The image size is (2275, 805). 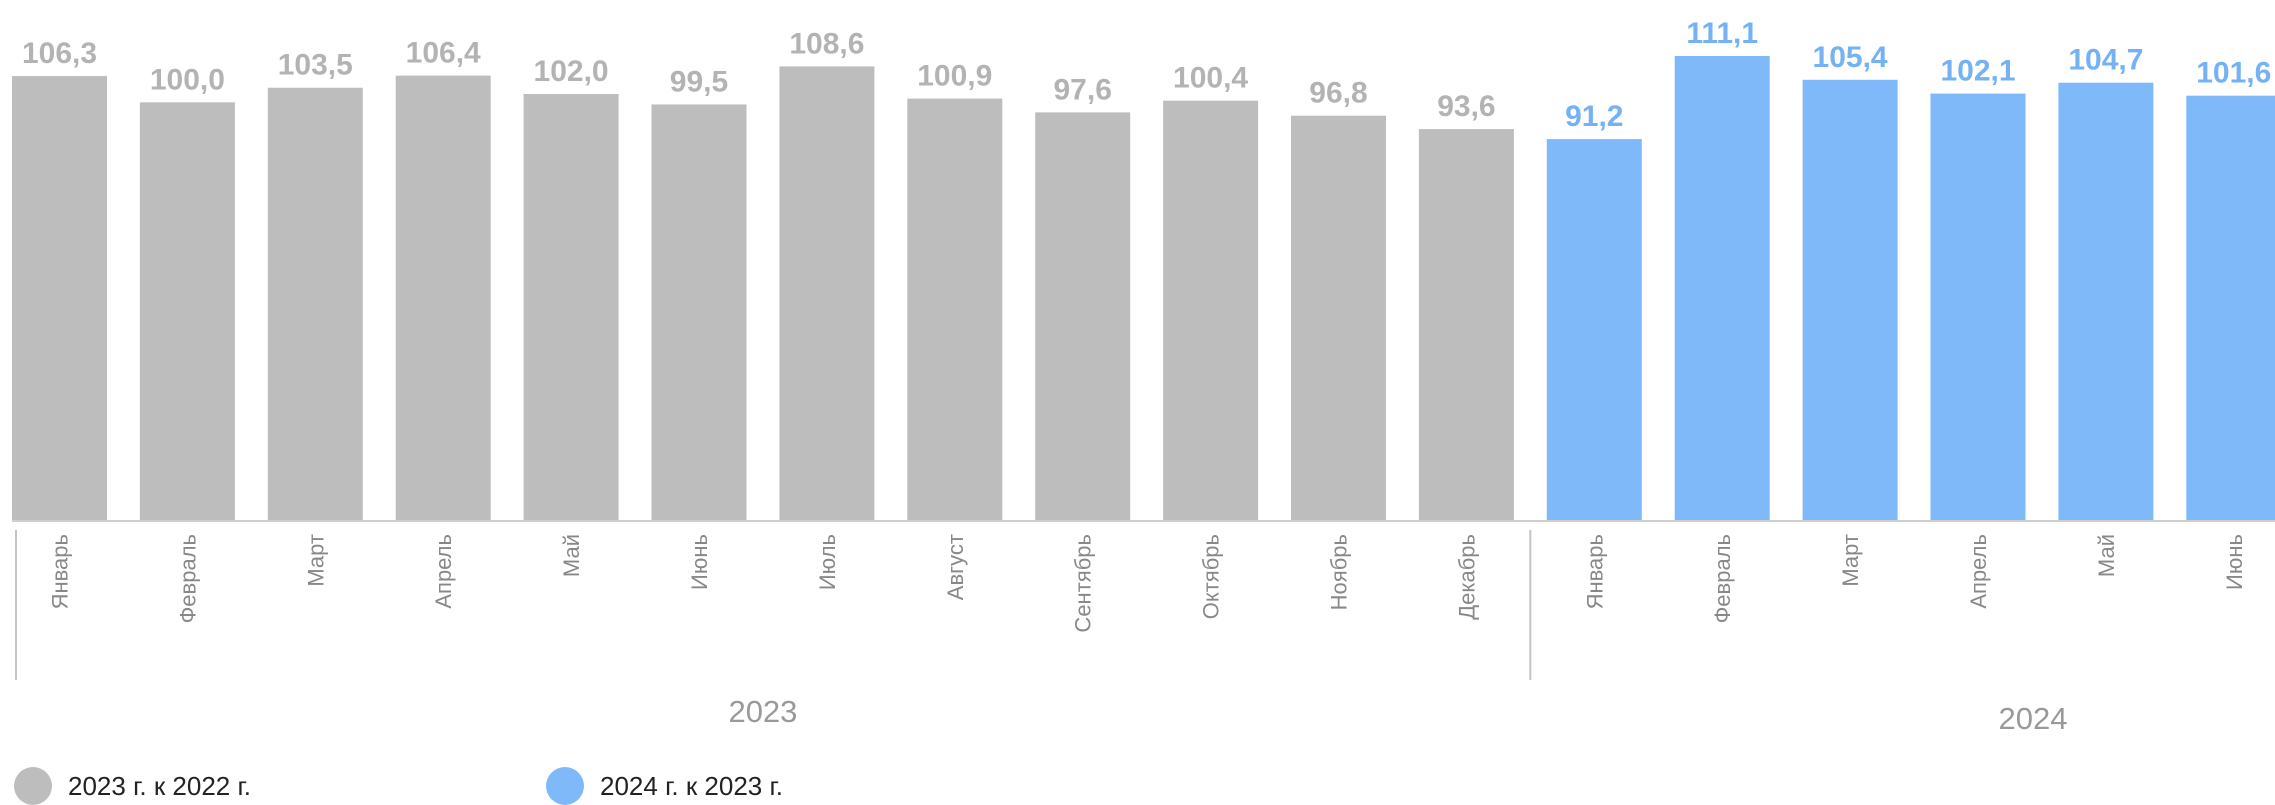 I want to click on data-label: 97,6, so click(x=1083, y=89).